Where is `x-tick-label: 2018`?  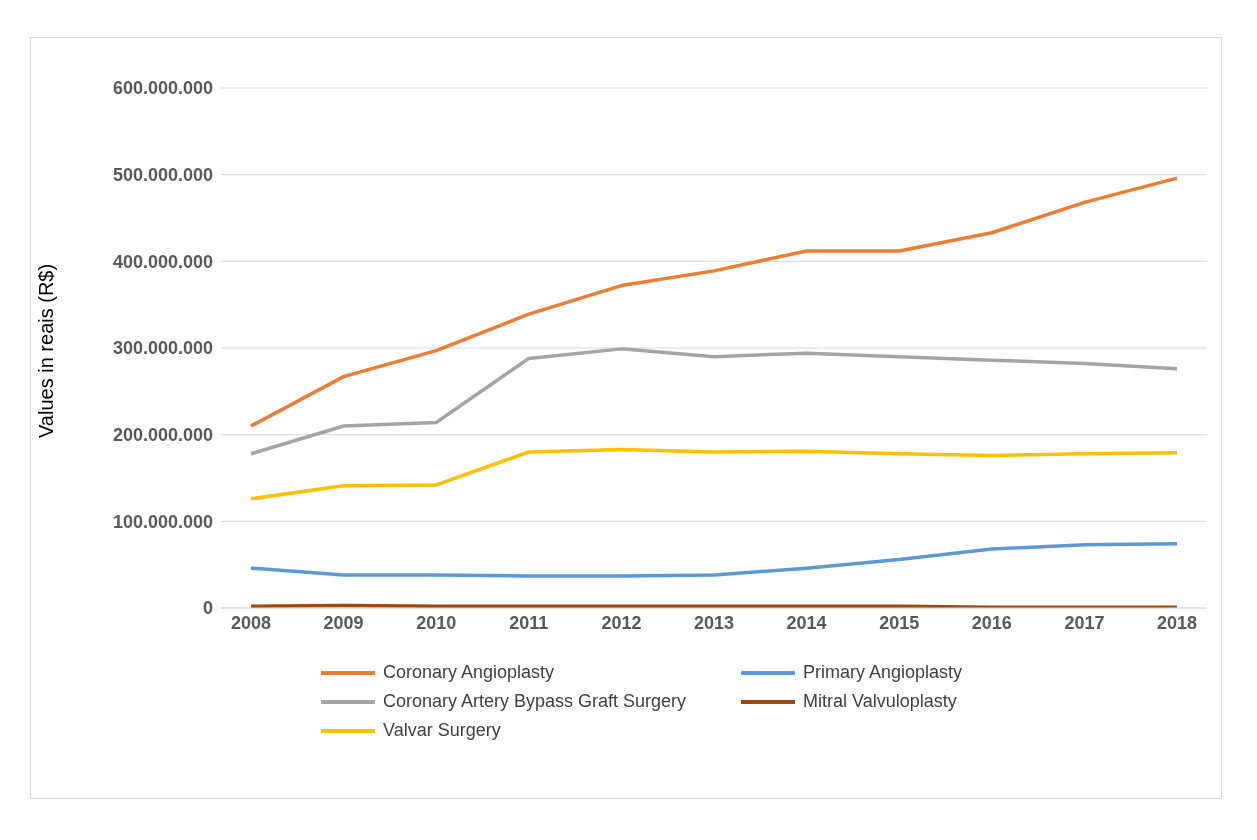 x-tick-label: 2018 is located at coordinates (1177, 622).